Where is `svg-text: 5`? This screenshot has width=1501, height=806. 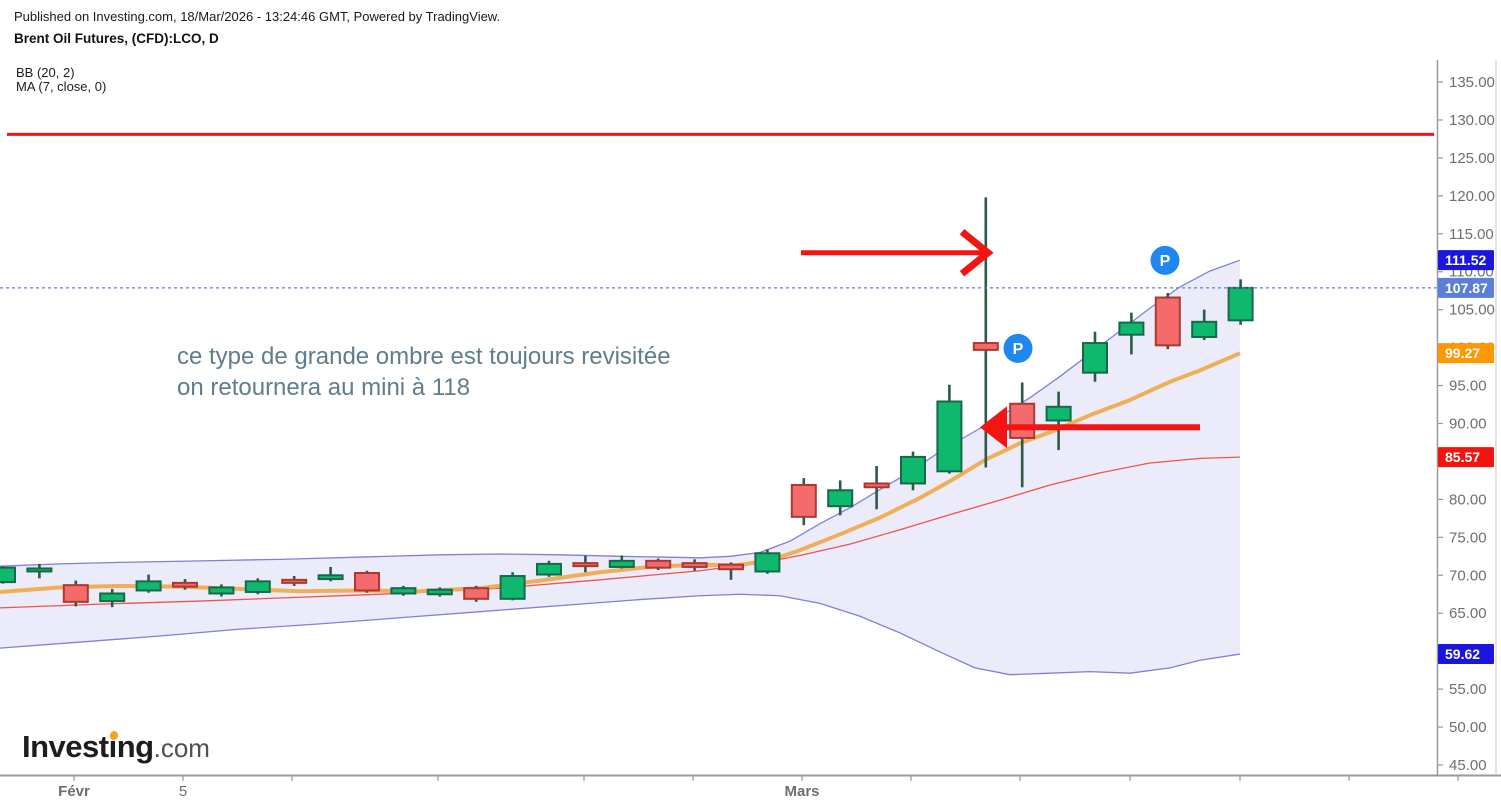 svg-text: 5 is located at coordinates (183, 791).